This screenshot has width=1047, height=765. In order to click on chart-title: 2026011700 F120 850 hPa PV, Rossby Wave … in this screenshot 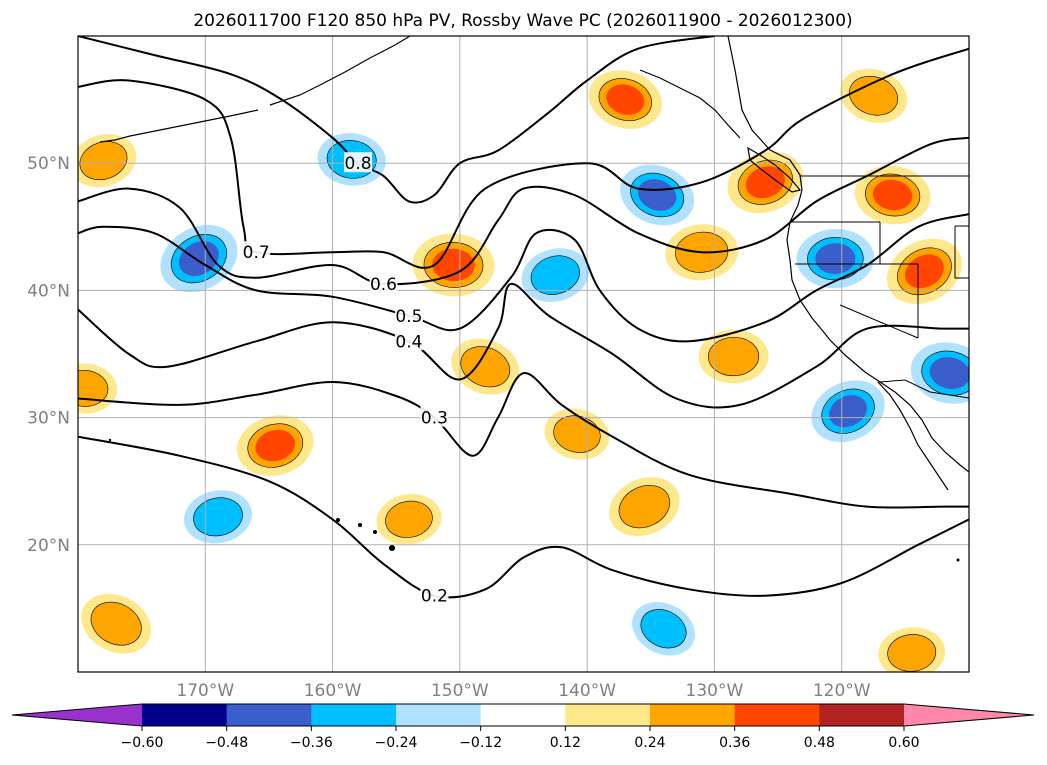, I will do `click(522, 21)`.